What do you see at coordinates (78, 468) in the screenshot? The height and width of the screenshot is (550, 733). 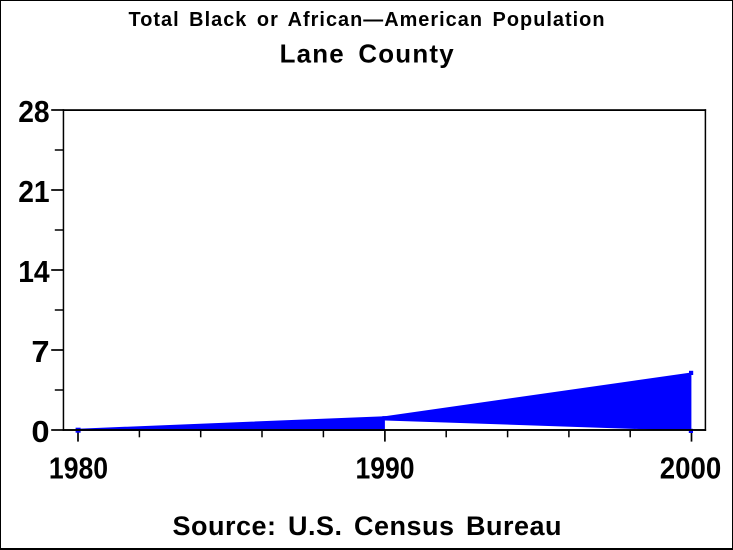 I see `svg-text: 1980` at bounding box center [78, 468].